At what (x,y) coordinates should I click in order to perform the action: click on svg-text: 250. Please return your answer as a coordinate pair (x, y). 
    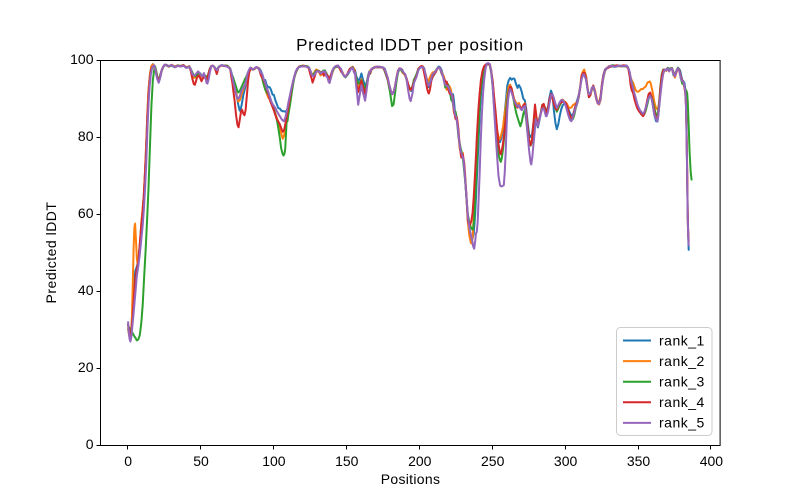
    Looking at the image, I should click on (493, 461).